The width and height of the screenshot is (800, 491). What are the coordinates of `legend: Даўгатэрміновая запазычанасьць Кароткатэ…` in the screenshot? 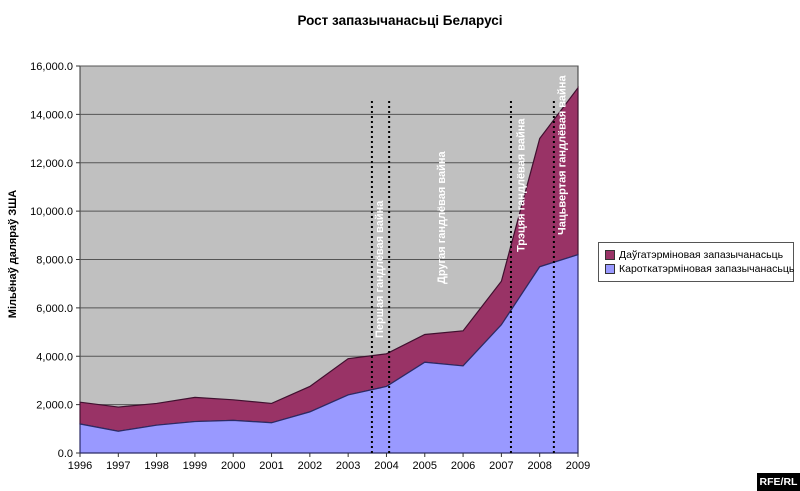 It's located at (696, 262).